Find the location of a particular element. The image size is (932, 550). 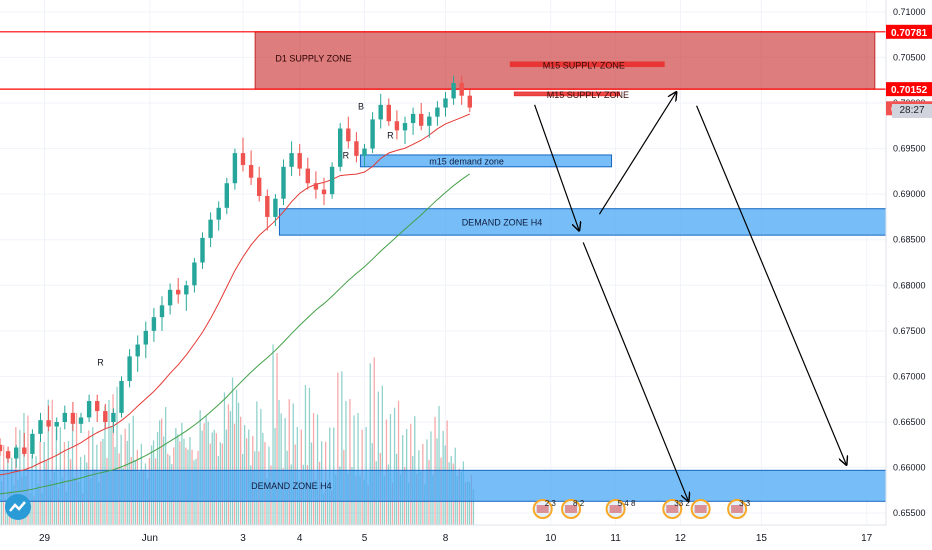

y-tick-label: 0.67000 is located at coordinates (909, 376).